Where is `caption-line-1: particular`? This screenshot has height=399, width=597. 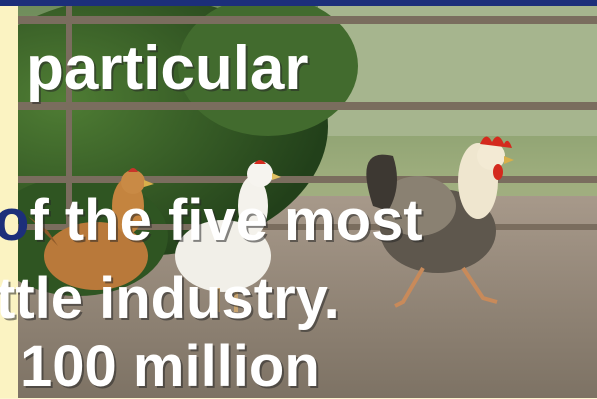 caption-line-1: particular is located at coordinates (167, 69).